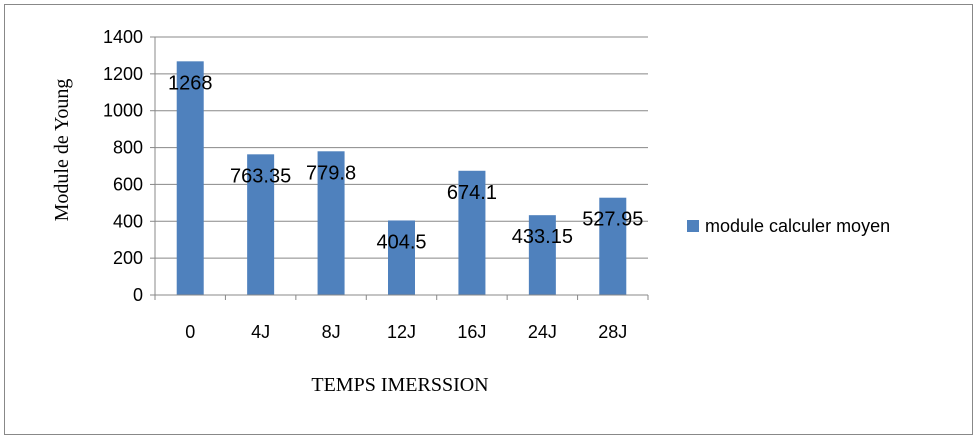 The width and height of the screenshot is (977, 439). Describe the element at coordinates (62, 150) in the screenshot. I see `y-axis-title: Module de Young` at that location.